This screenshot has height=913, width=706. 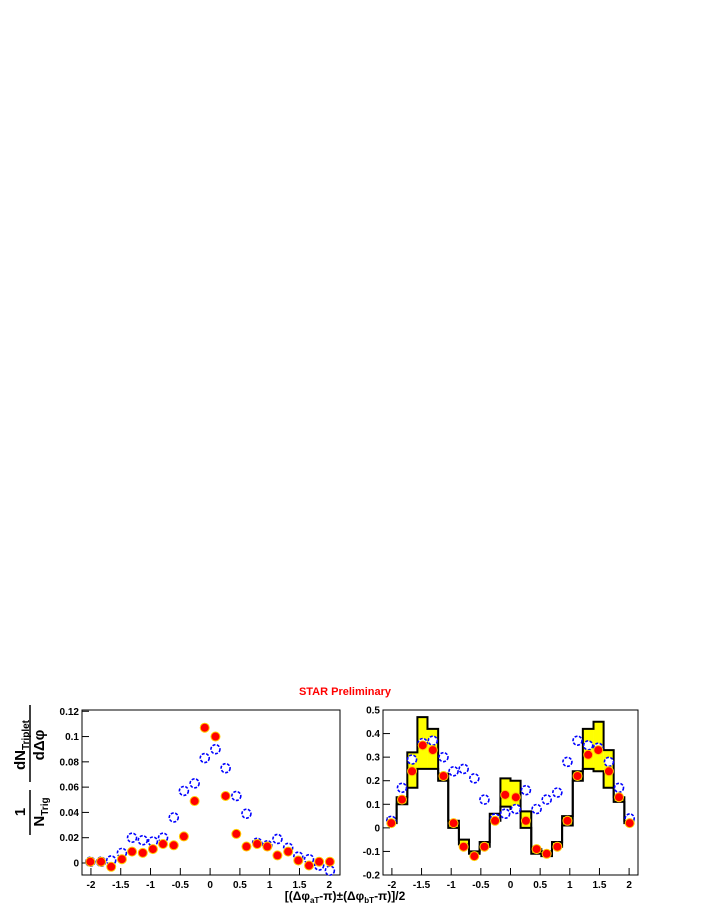 I want to click on y-tick-label: 0.3, so click(x=373, y=758).